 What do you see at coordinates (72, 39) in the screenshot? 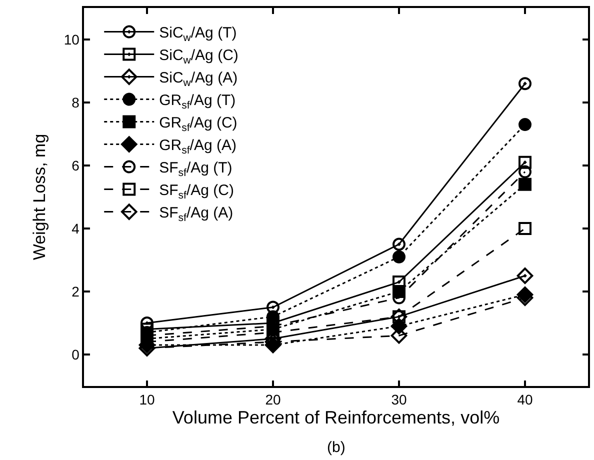
I see `y-tick-label: 10` at bounding box center [72, 39].